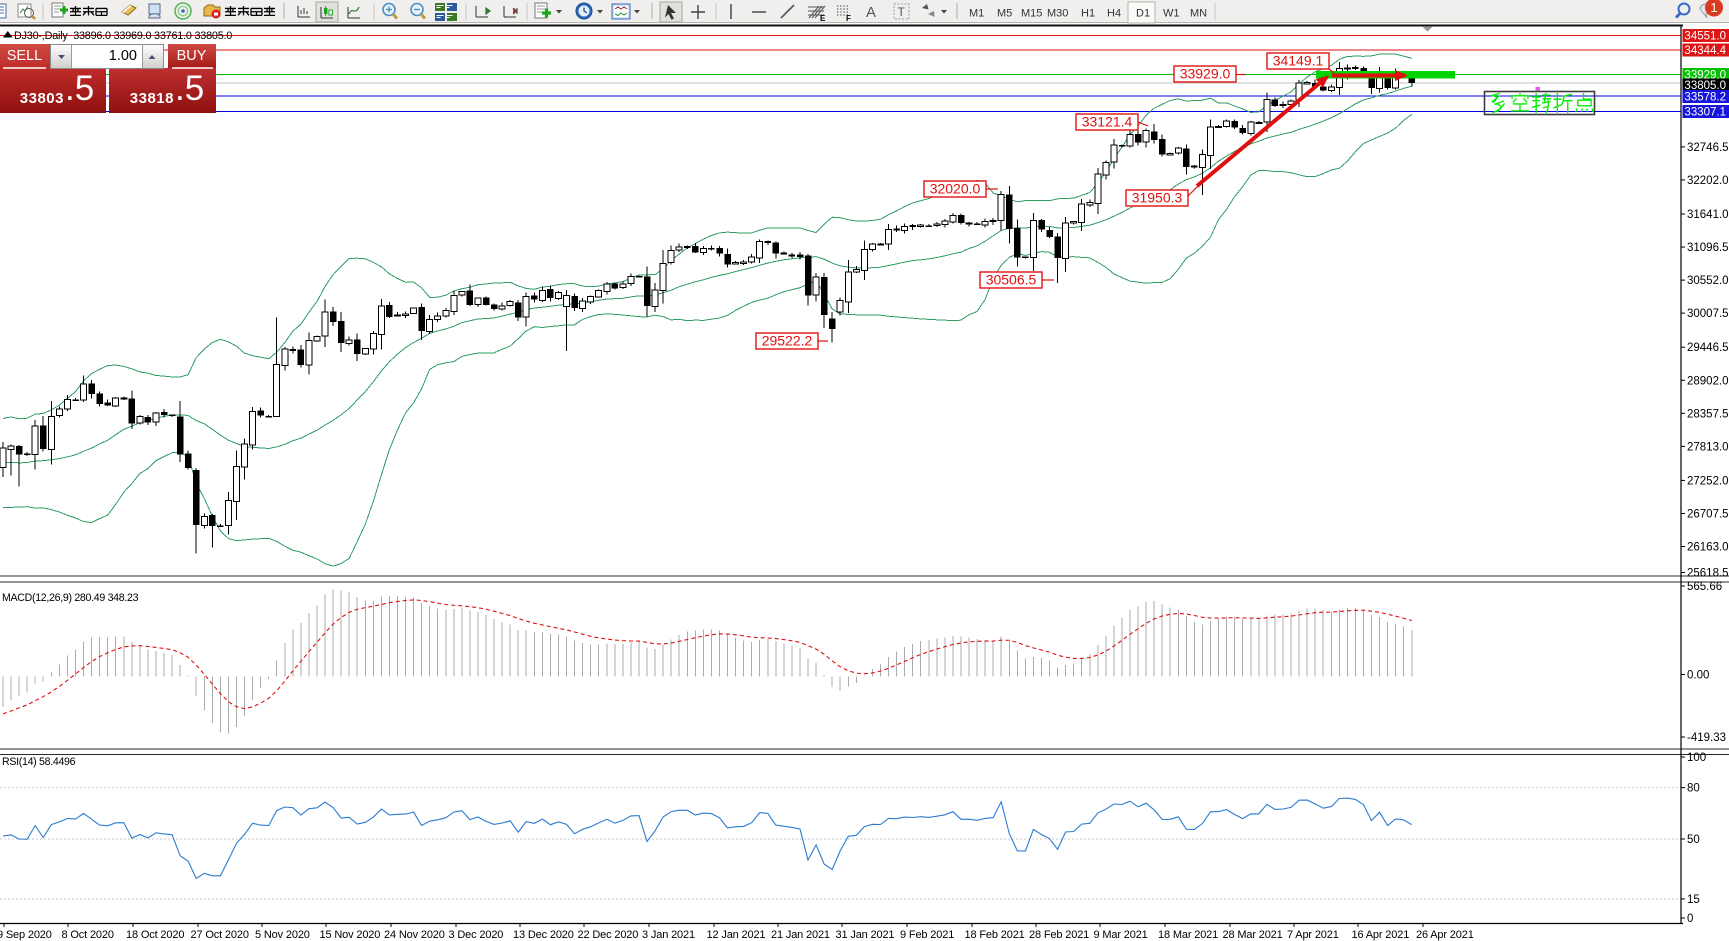 The width and height of the screenshot is (1729, 941). Describe the element at coordinates (1004, 14) in the screenshot. I see `svg-text: M5` at that location.